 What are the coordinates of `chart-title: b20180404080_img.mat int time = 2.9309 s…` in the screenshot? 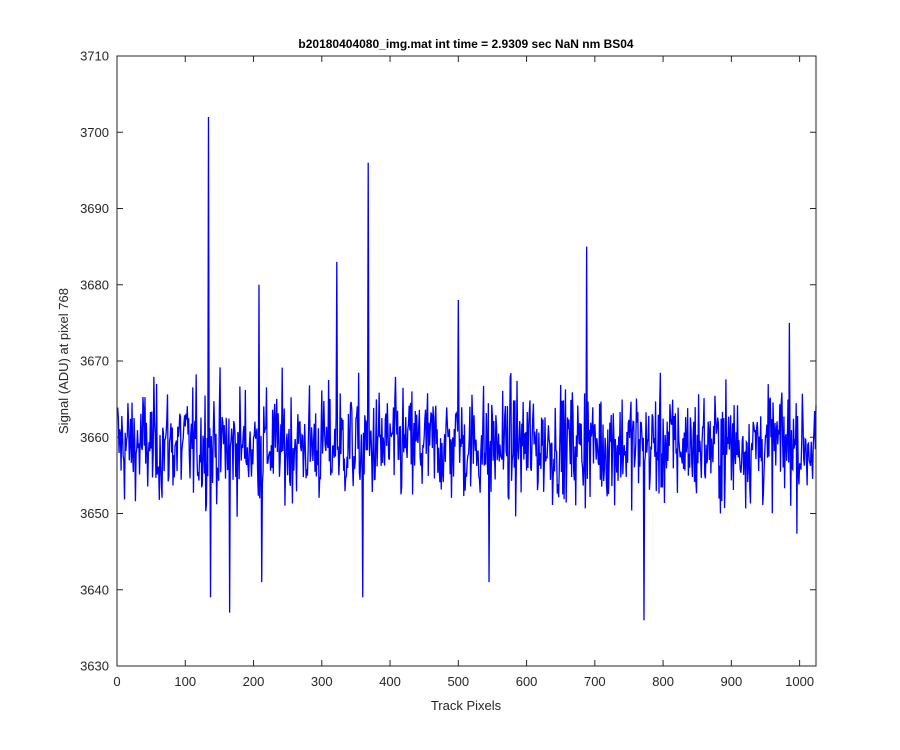 It's located at (466, 44).